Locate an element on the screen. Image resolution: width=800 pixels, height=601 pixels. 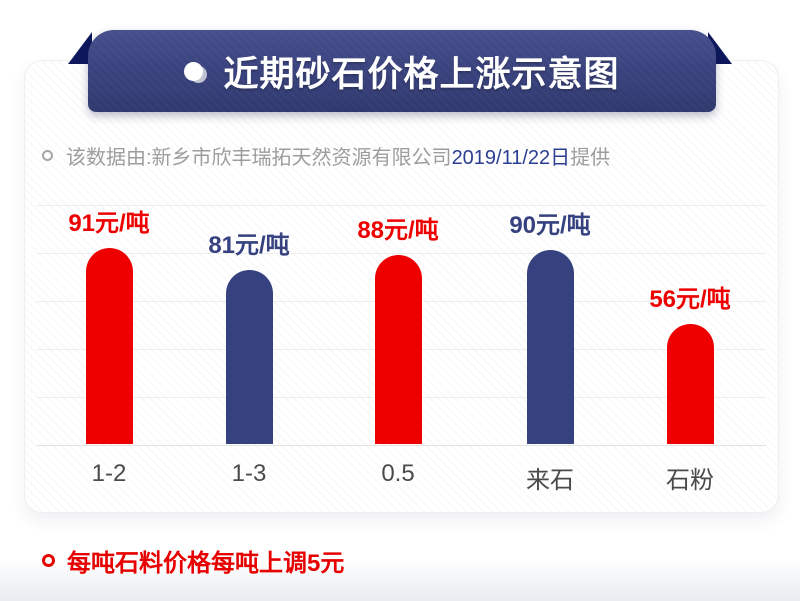
footer-note-text: 每吨石料价格每吨上调5元 is located at coordinates (206, 563).